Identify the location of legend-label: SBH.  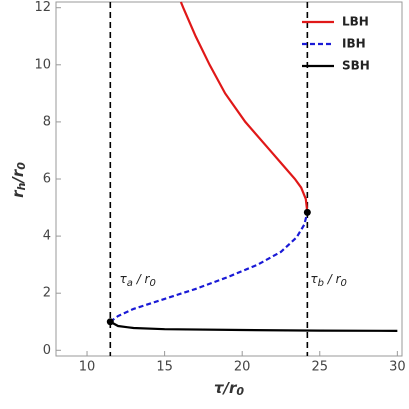
(356, 66).